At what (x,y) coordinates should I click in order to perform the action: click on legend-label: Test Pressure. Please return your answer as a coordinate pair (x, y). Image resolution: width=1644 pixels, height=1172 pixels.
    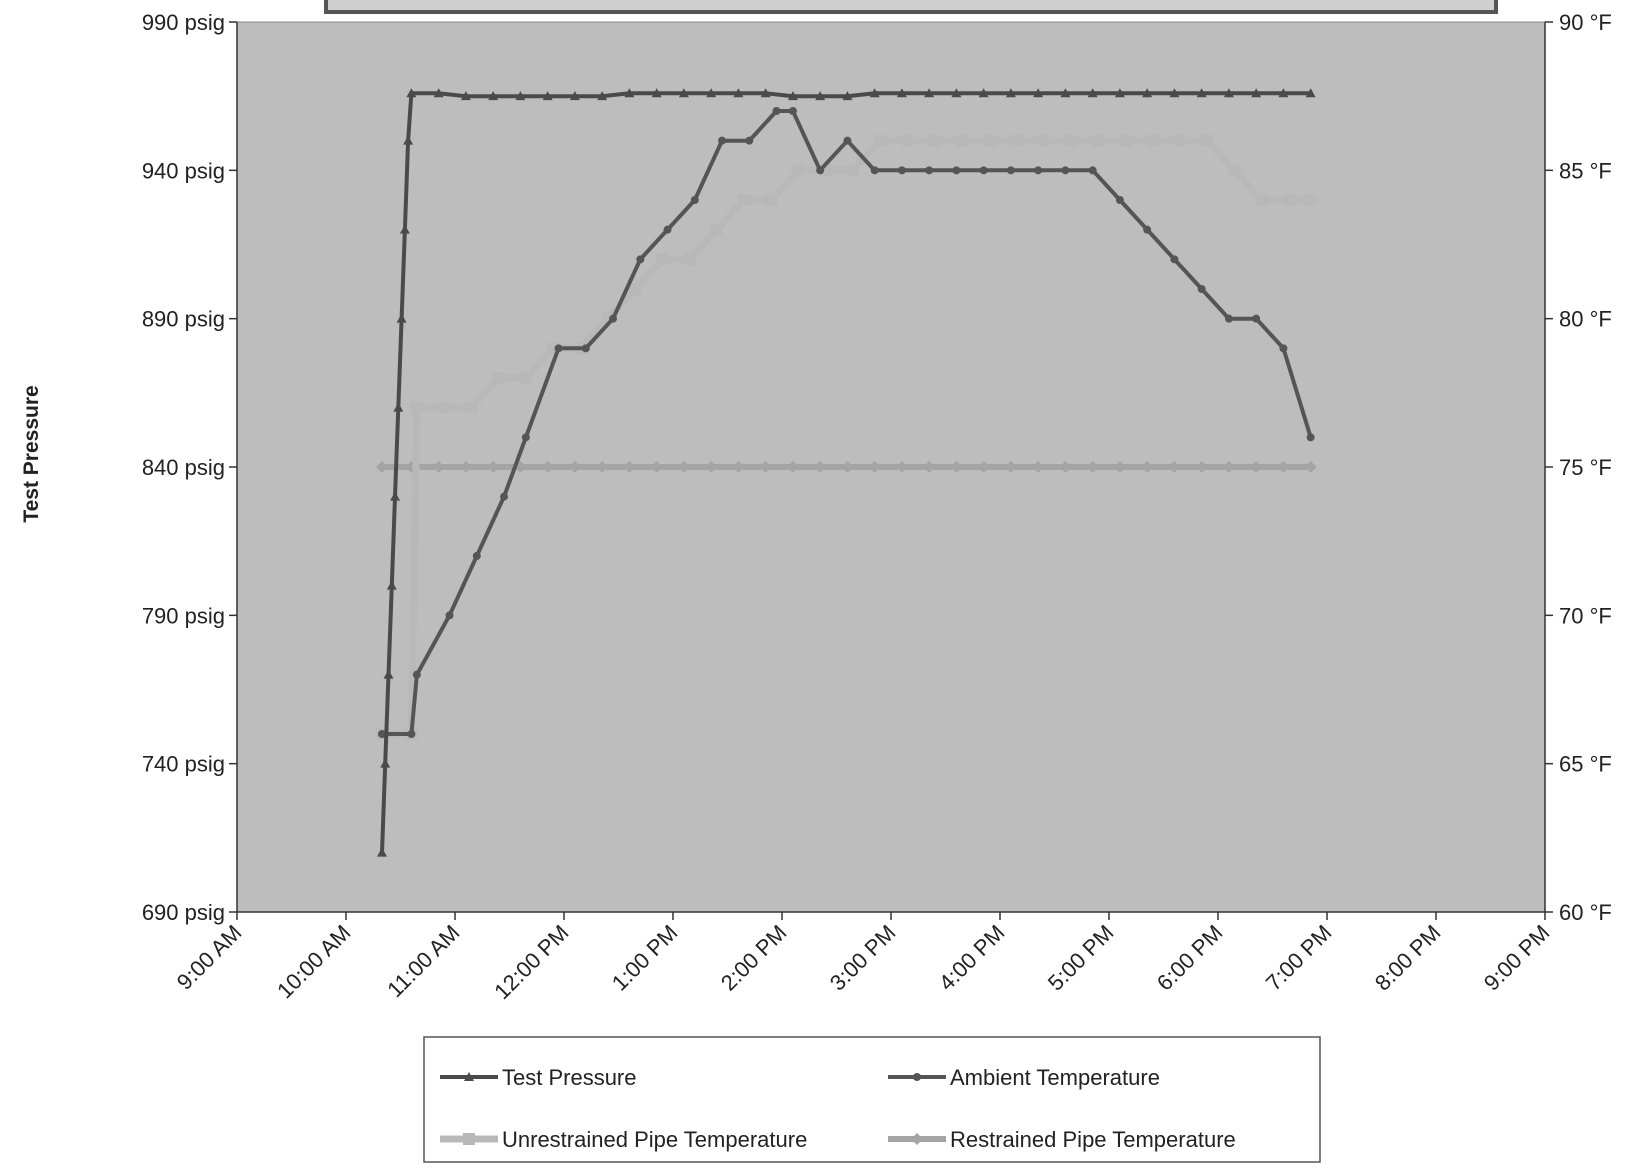
    Looking at the image, I should click on (569, 1077).